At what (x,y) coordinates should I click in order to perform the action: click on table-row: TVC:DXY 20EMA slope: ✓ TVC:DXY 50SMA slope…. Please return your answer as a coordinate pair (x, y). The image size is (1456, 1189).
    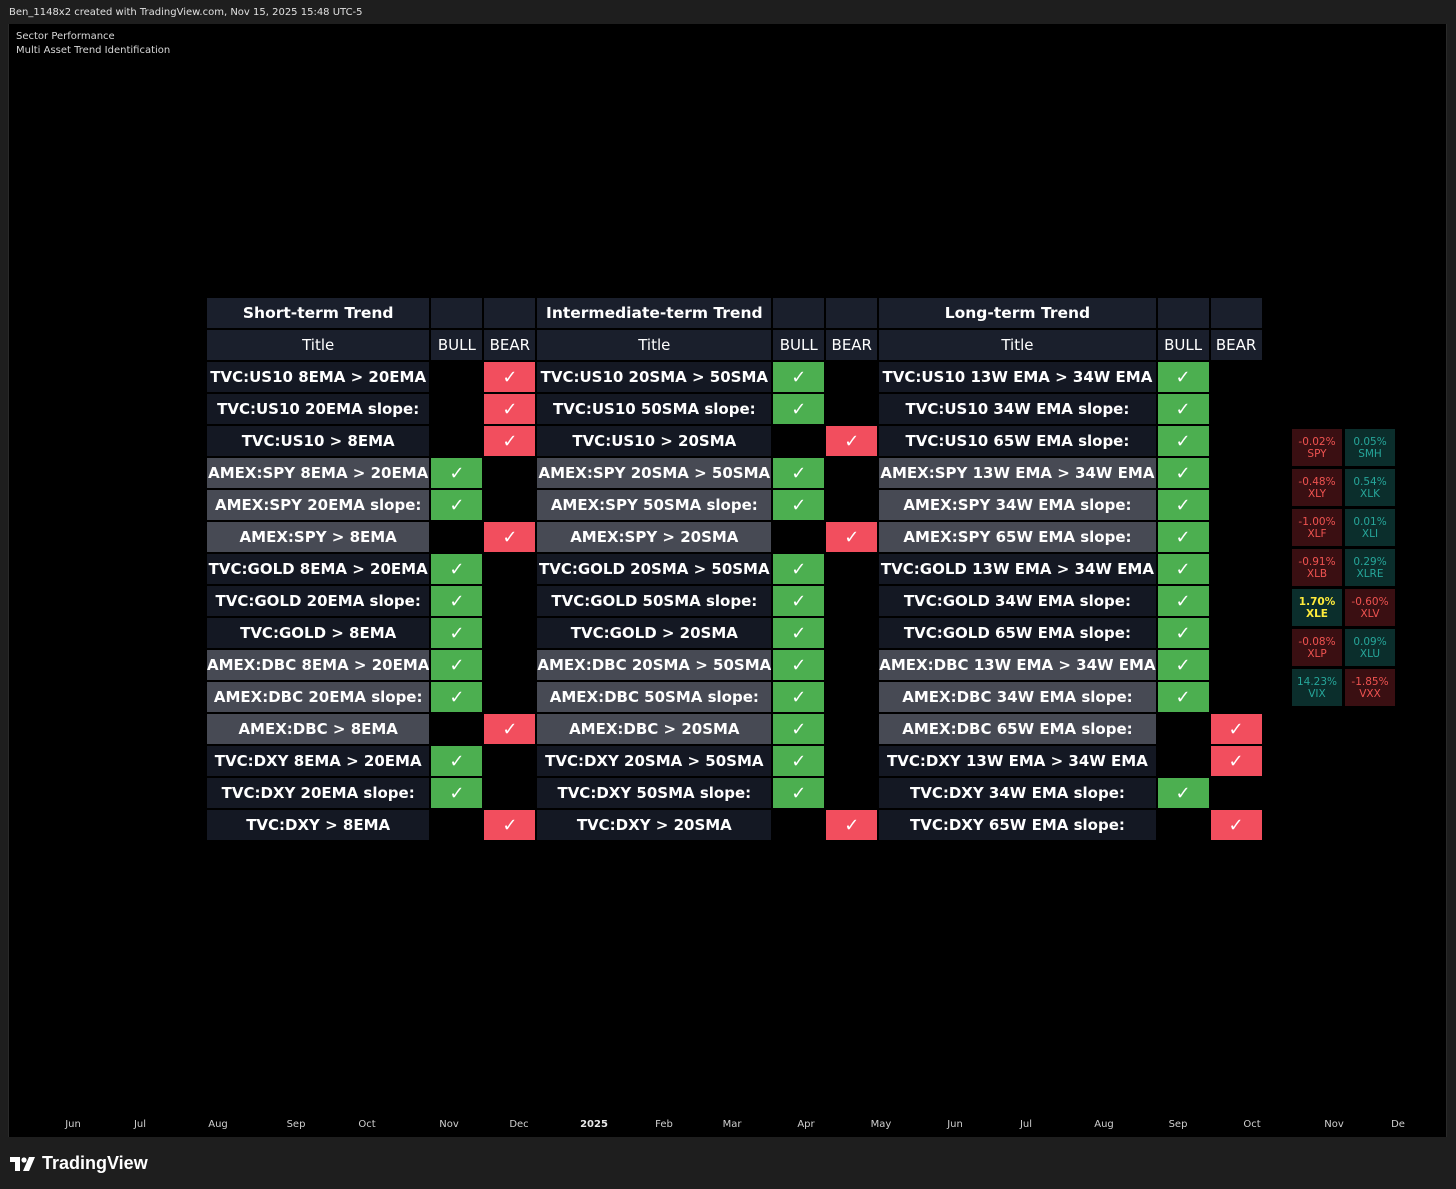
    Looking at the image, I should click on (735, 793).